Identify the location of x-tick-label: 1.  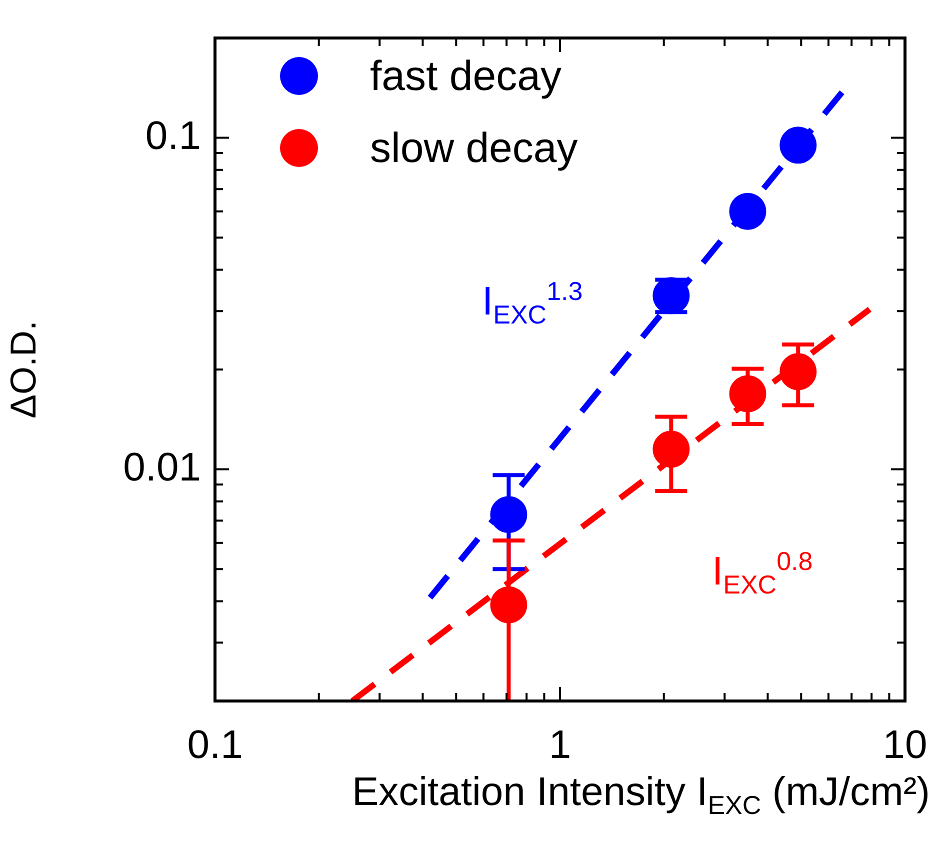
(560, 745).